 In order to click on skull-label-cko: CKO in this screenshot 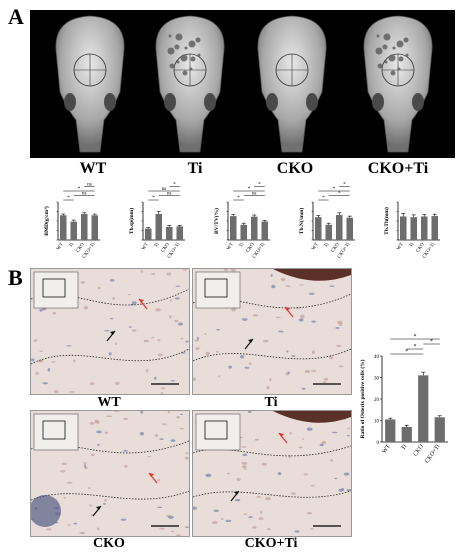, I will do `click(295, 168)`.